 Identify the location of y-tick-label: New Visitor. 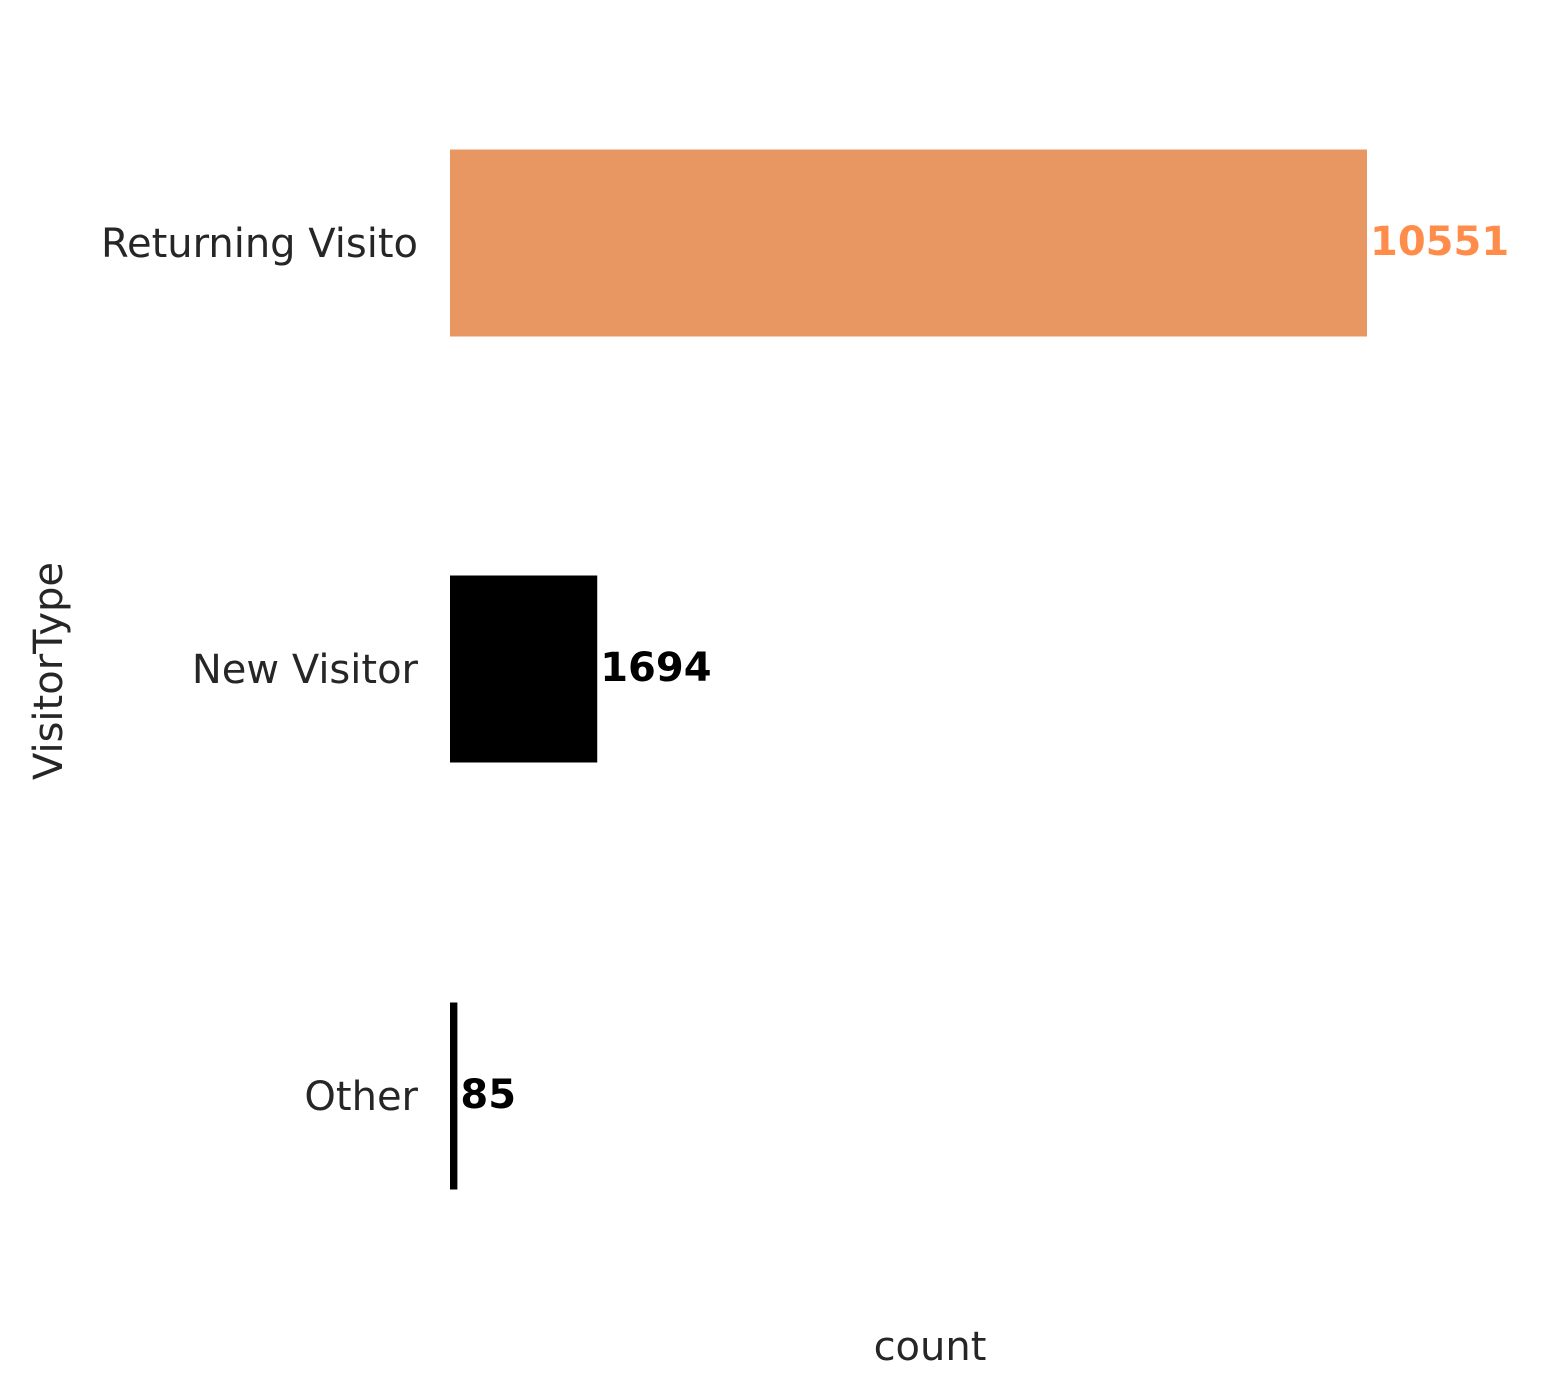
(305, 670).